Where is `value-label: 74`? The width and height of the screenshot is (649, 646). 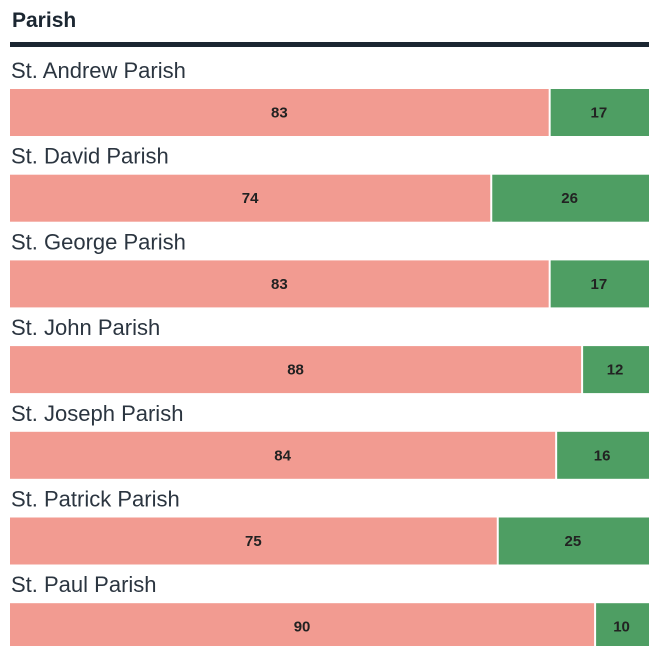
value-label: 74 is located at coordinates (250, 198).